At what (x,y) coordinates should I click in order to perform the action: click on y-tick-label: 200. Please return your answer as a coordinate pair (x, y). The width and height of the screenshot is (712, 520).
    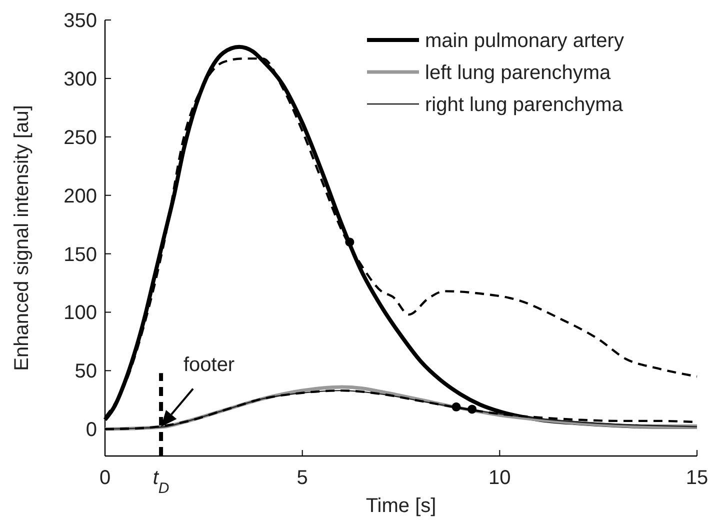
    Looking at the image, I should click on (80, 196).